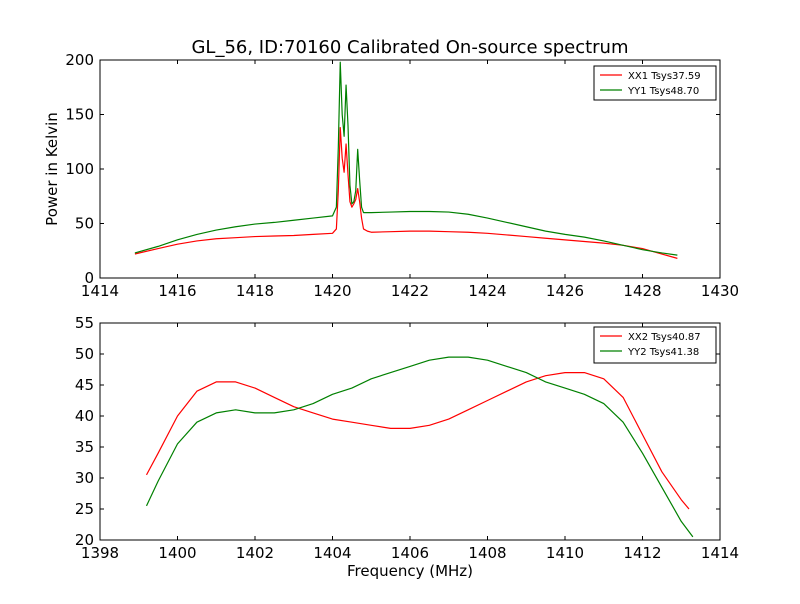  What do you see at coordinates (84, 385) in the screenshot?
I see `y-tick-label: 45` at bounding box center [84, 385].